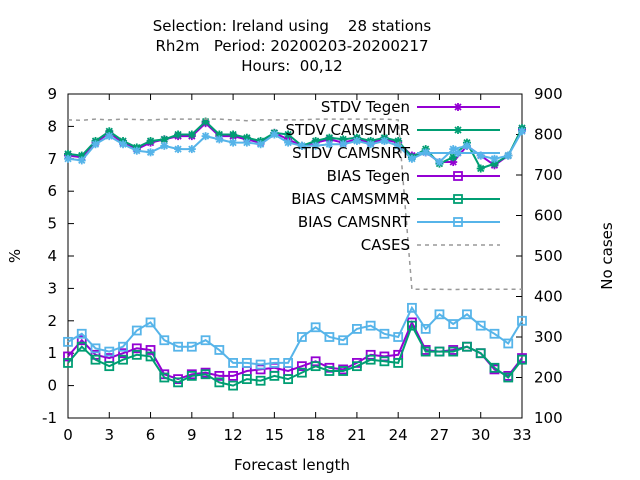  Describe the element at coordinates (292, 465) in the screenshot. I see `x-axis-label: Forecast length` at that location.